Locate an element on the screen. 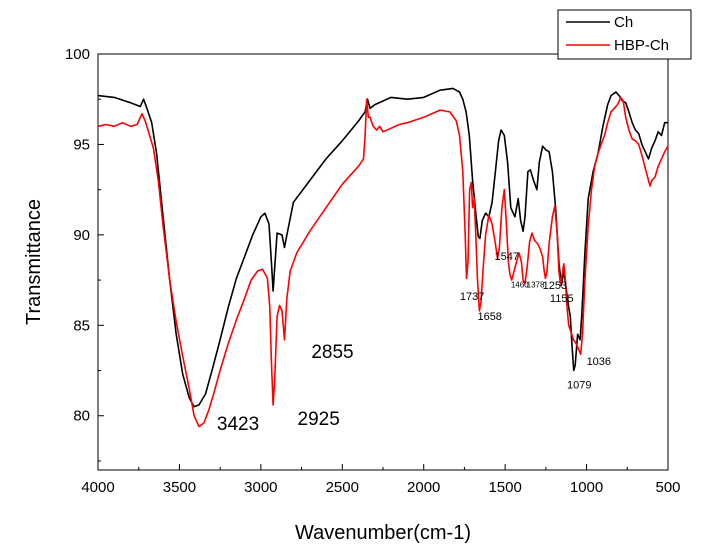  legend-label-hbp-ch: HBP-Ch is located at coordinates (641, 45).